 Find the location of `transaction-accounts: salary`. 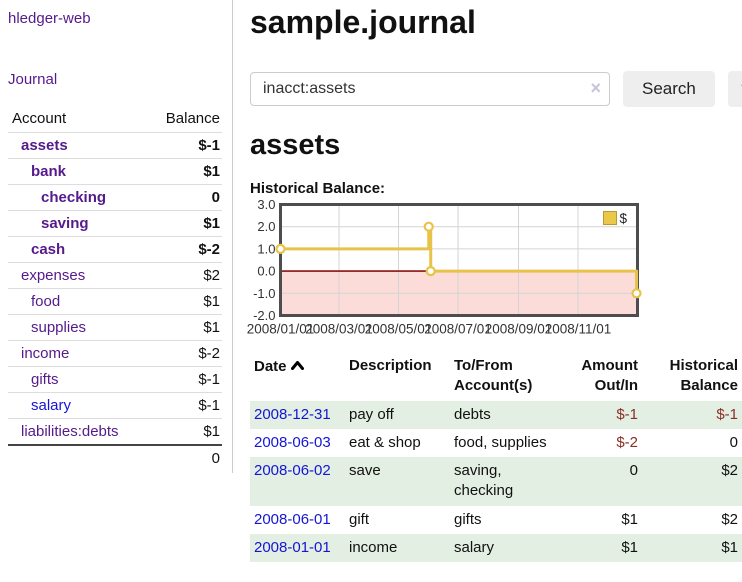

transaction-accounts: salary is located at coordinates (474, 547).